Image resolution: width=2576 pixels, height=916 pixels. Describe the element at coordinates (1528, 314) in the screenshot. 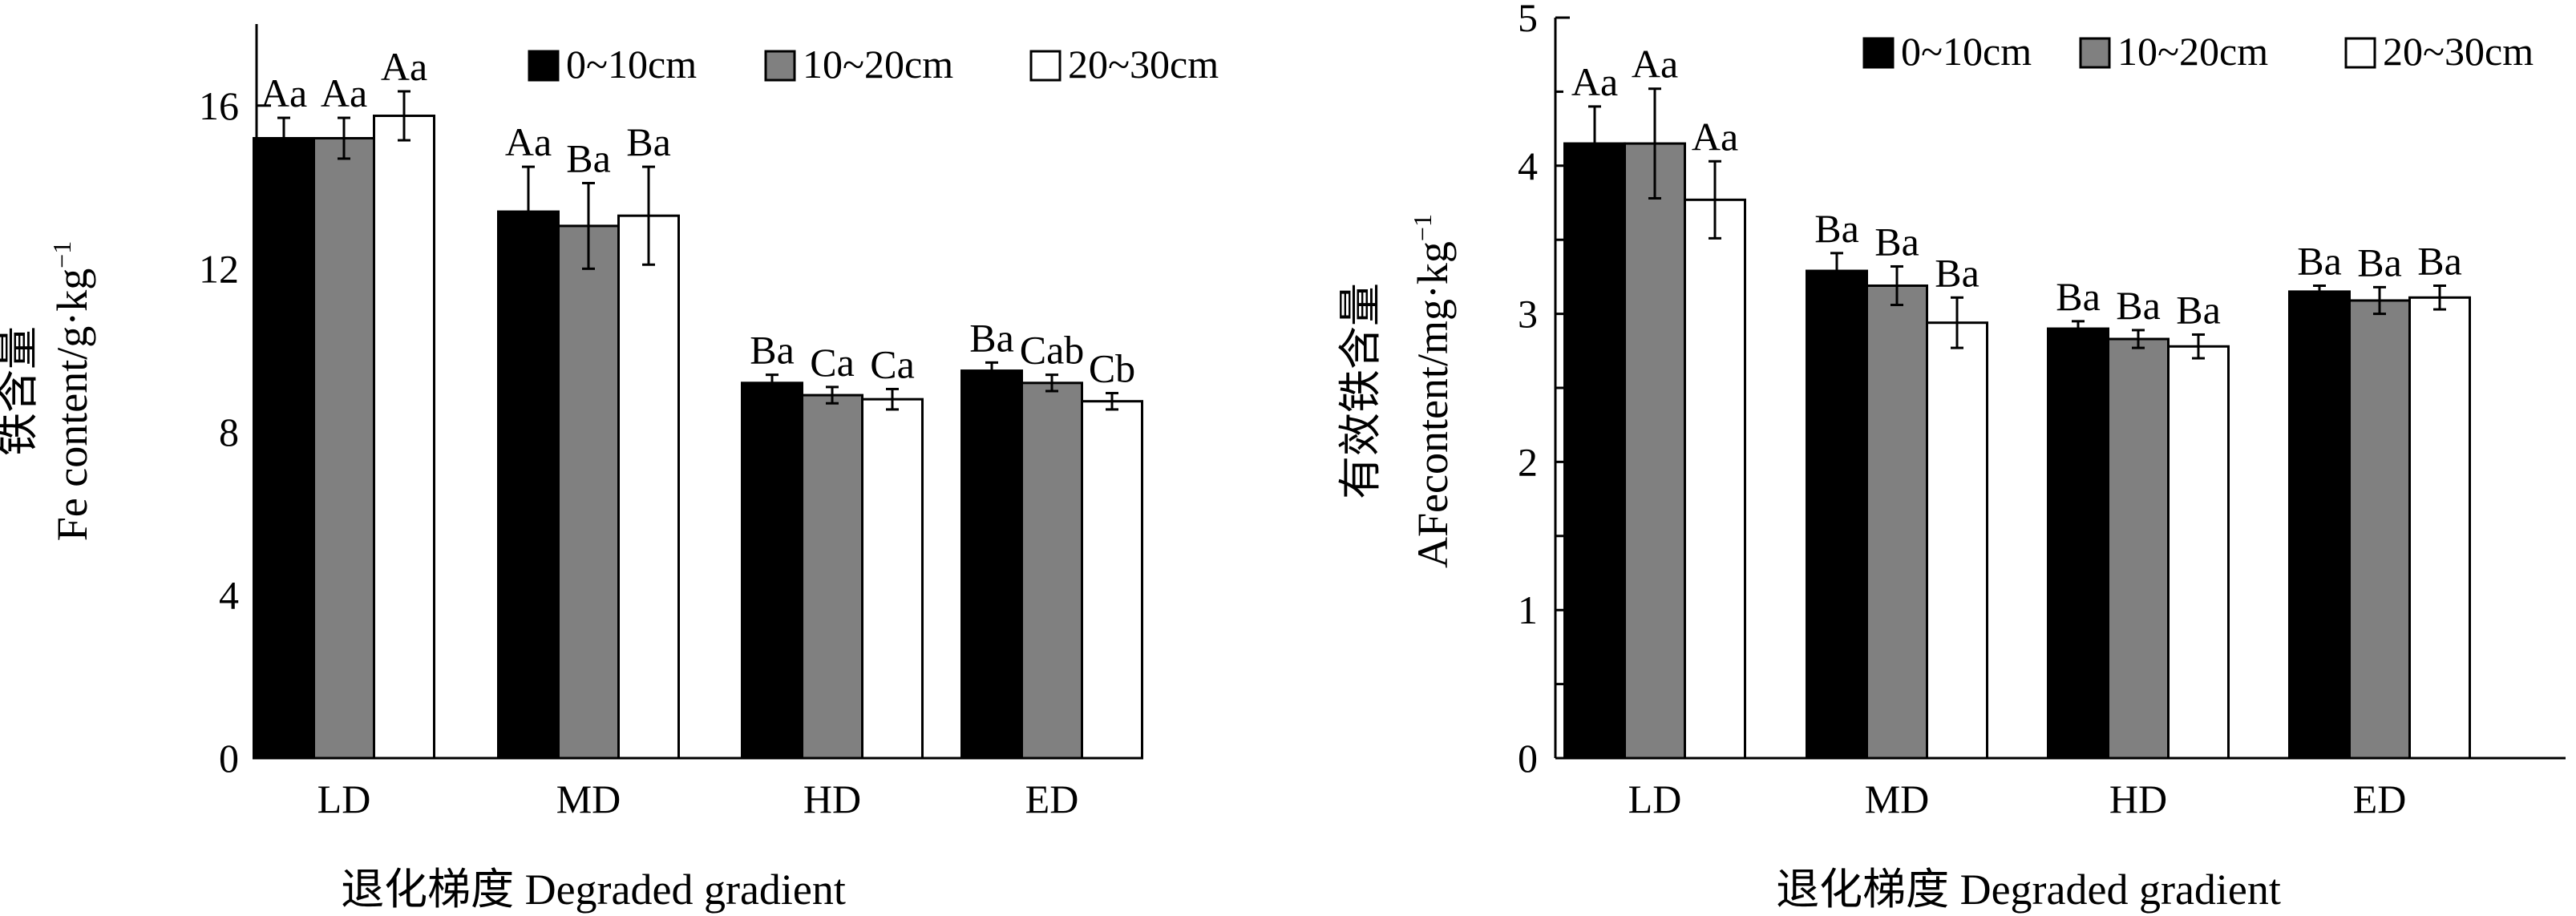

I see `y-tick-label: 3` at that location.